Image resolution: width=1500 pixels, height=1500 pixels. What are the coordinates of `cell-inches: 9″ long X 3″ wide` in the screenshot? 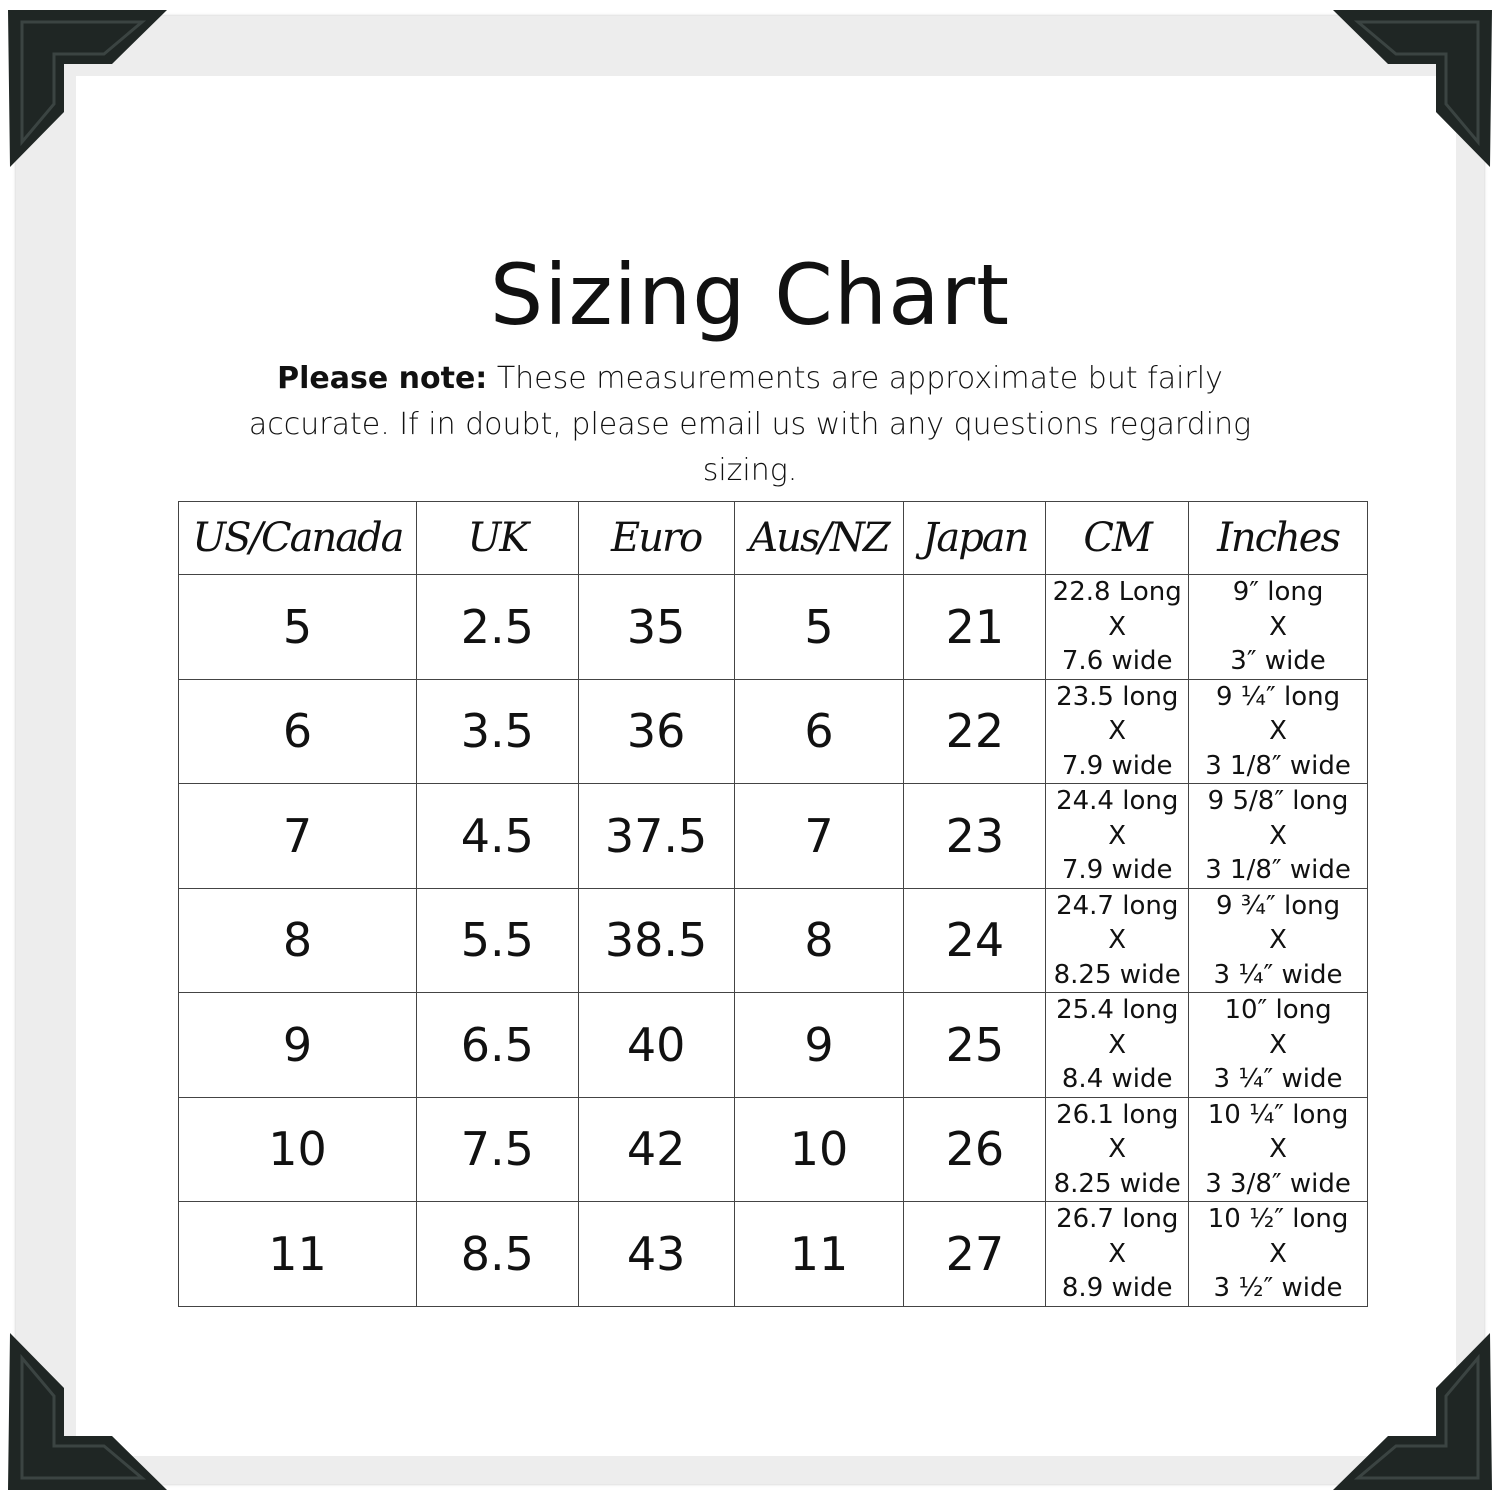 It's located at (1278, 627).